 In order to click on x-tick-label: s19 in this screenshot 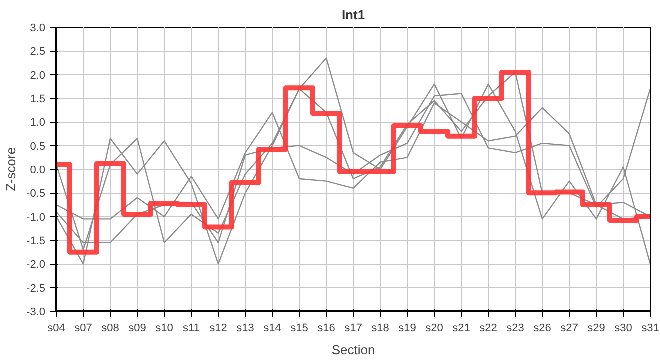, I will do `click(407, 328)`.